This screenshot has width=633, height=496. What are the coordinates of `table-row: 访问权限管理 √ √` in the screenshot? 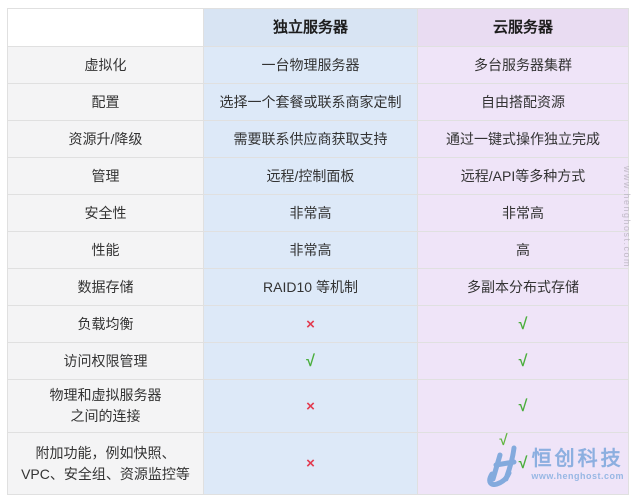 It's located at (318, 361).